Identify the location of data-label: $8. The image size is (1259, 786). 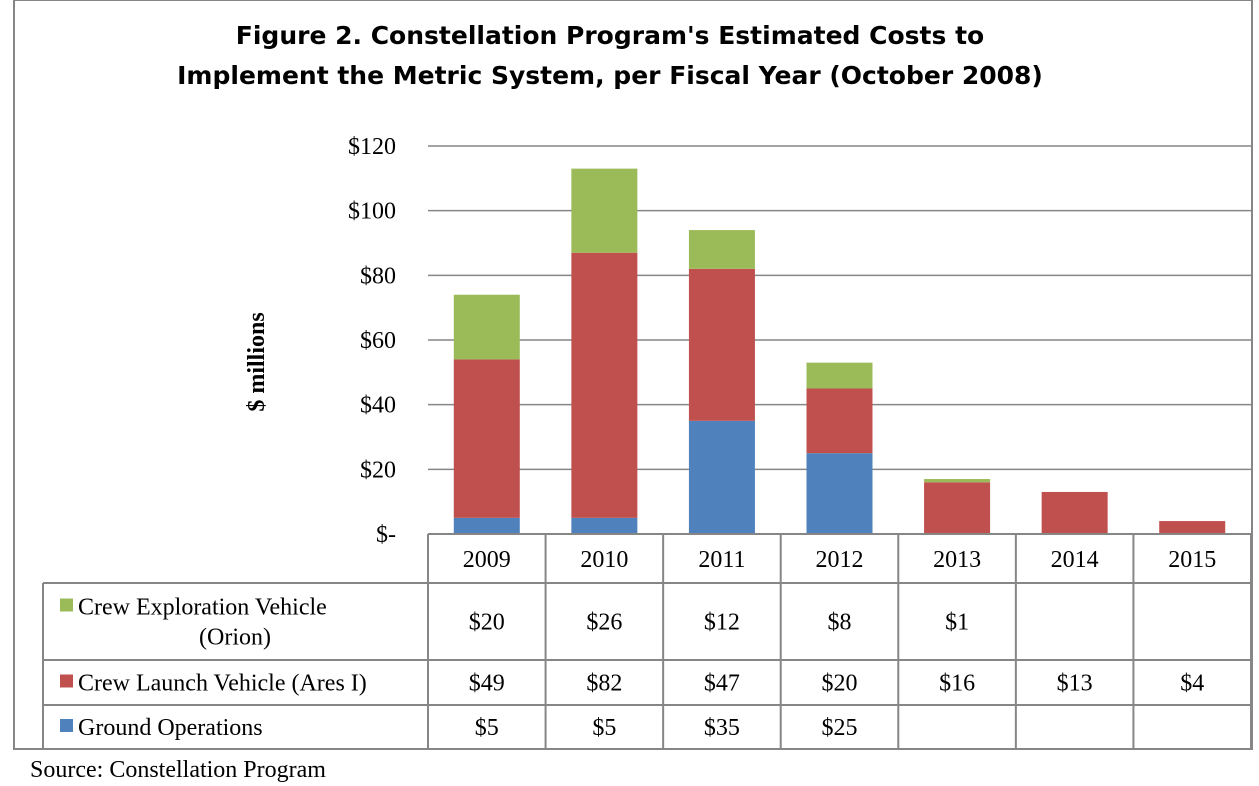
(840, 623).